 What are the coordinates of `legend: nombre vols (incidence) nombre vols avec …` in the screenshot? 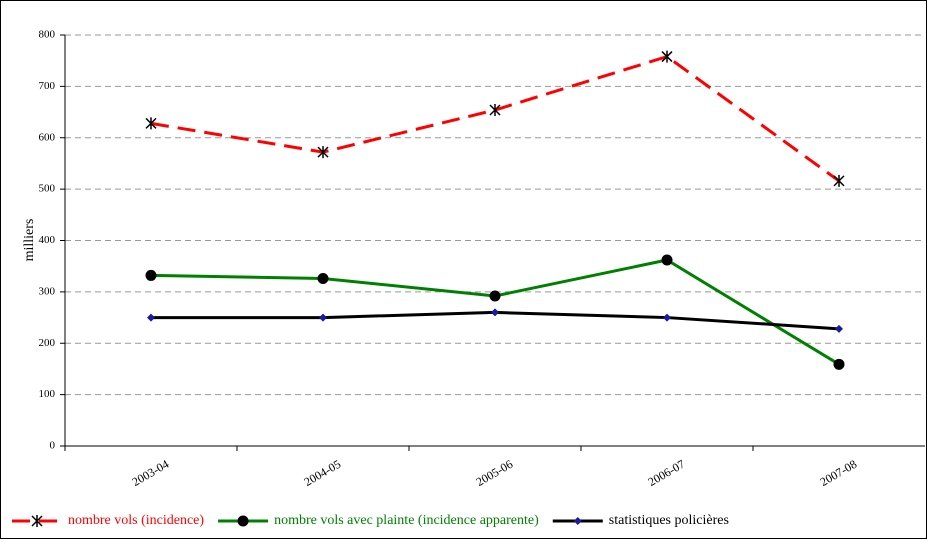 It's located at (370, 520).